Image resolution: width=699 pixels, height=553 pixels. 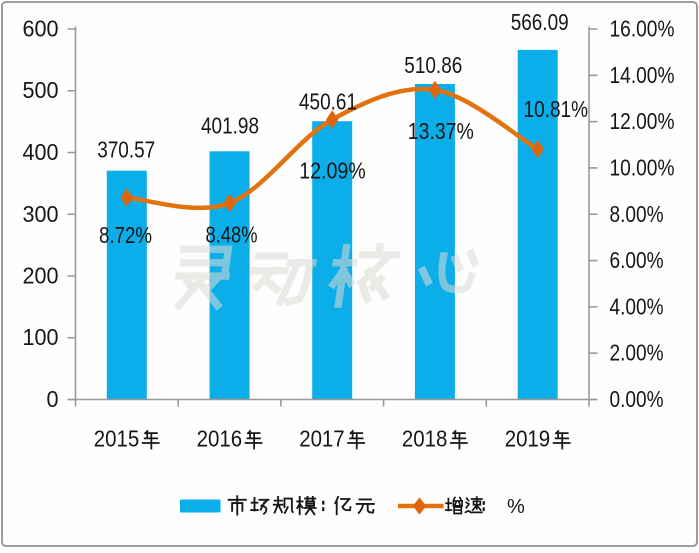 I want to click on svg-text: 100, so click(x=41, y=337).